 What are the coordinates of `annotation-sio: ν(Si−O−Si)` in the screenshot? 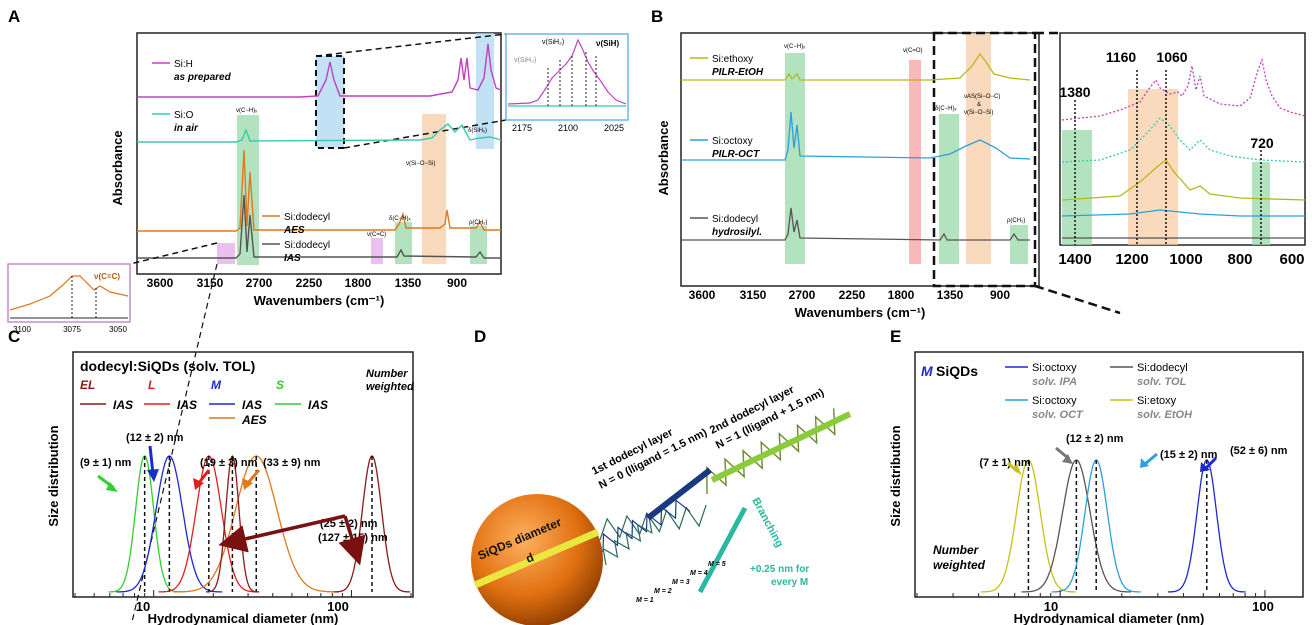 It's located at (420, 164).